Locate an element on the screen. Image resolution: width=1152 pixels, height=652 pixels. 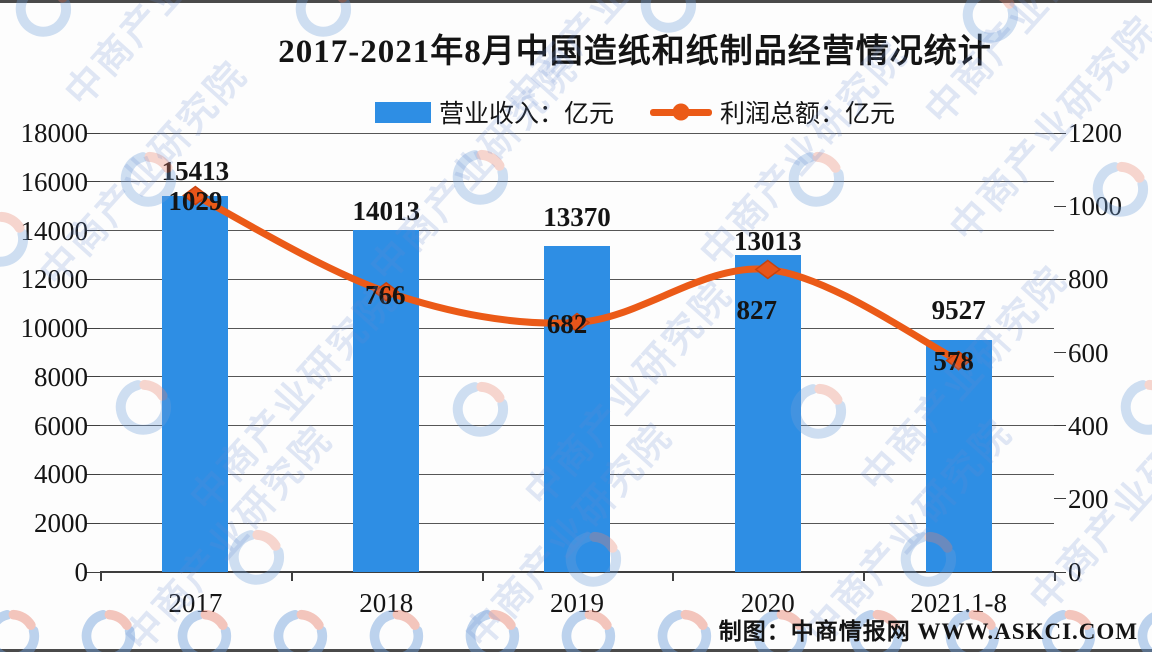
x-axis-line is located at coordinates (577, 572).